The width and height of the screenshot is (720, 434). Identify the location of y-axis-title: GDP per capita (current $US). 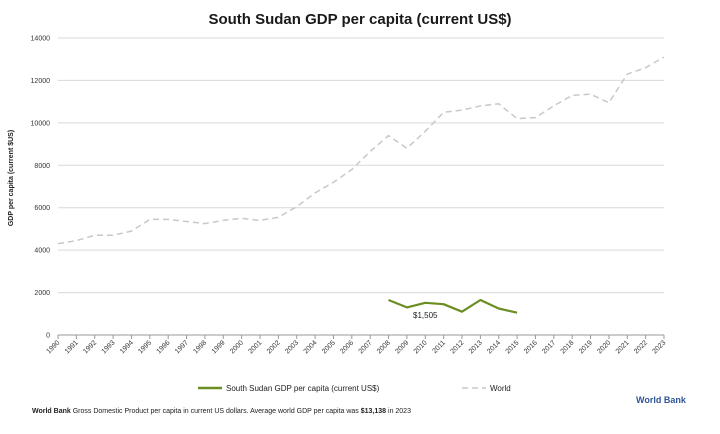
(11, 178).